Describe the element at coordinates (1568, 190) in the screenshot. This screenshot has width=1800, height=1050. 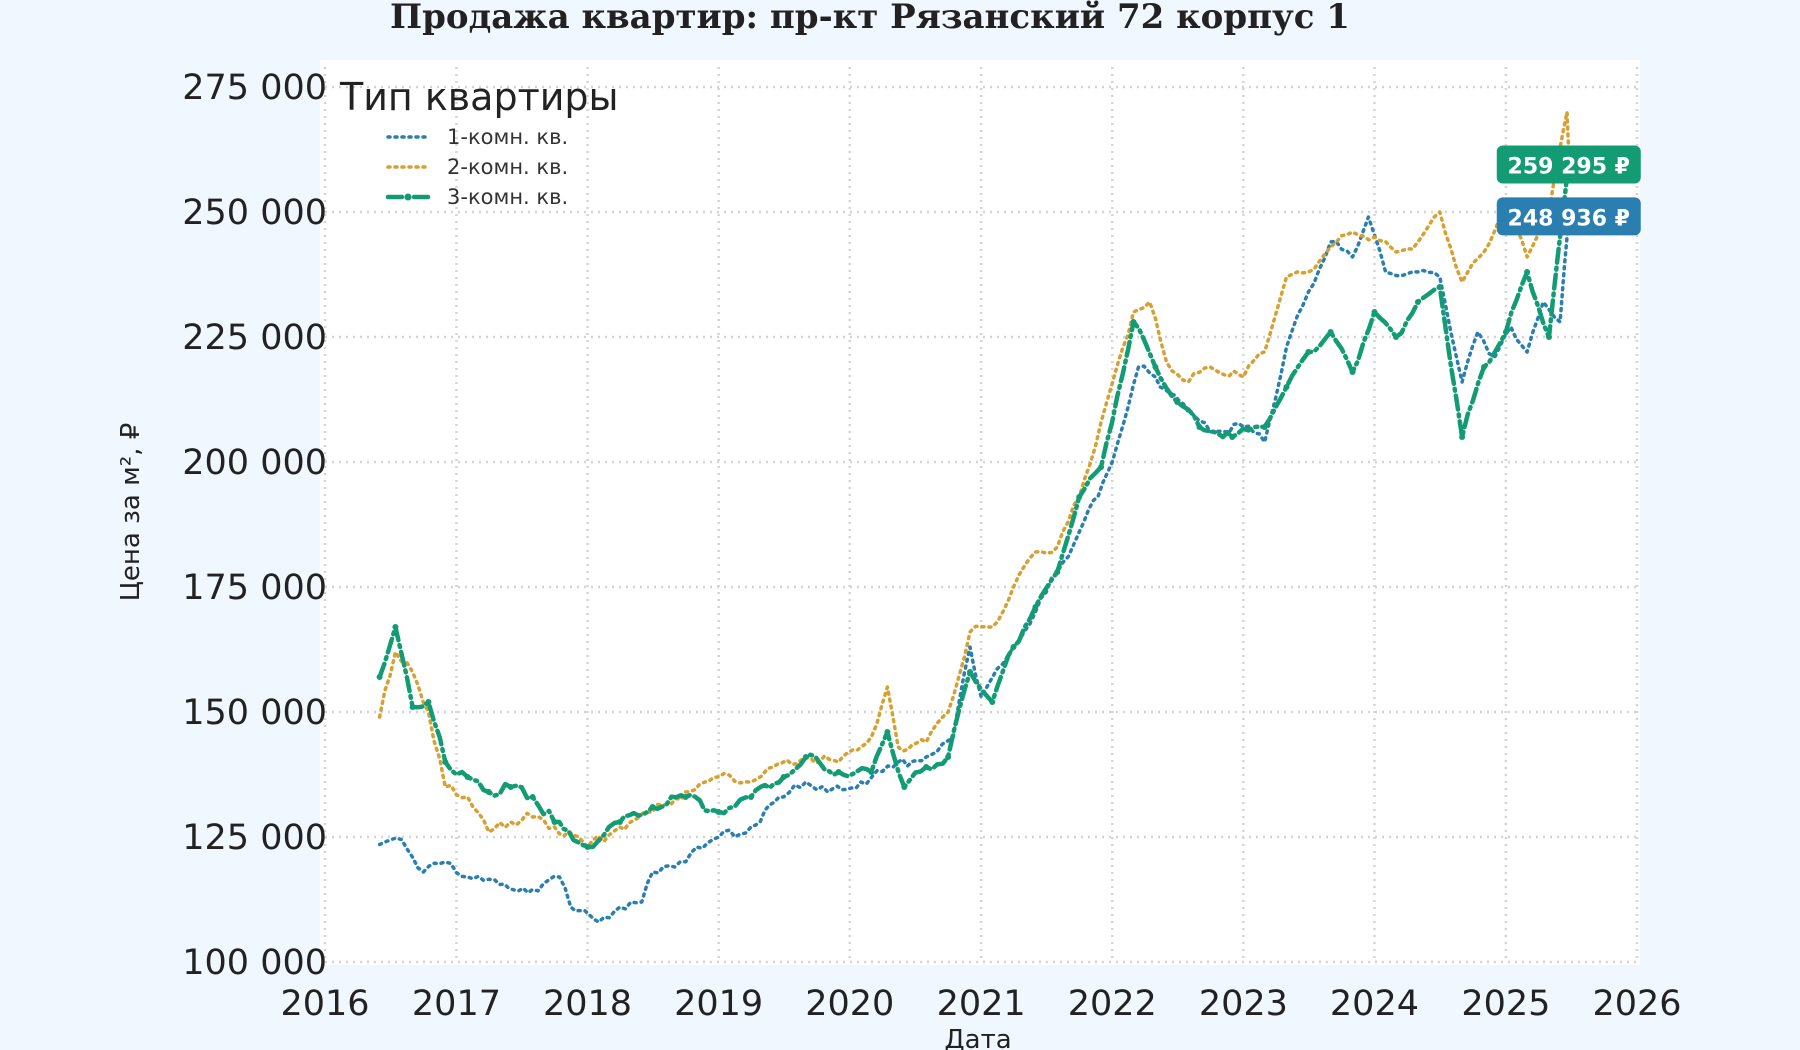
I see `value-badges: 248 936 ₽ 259 295 ₽` at that location.